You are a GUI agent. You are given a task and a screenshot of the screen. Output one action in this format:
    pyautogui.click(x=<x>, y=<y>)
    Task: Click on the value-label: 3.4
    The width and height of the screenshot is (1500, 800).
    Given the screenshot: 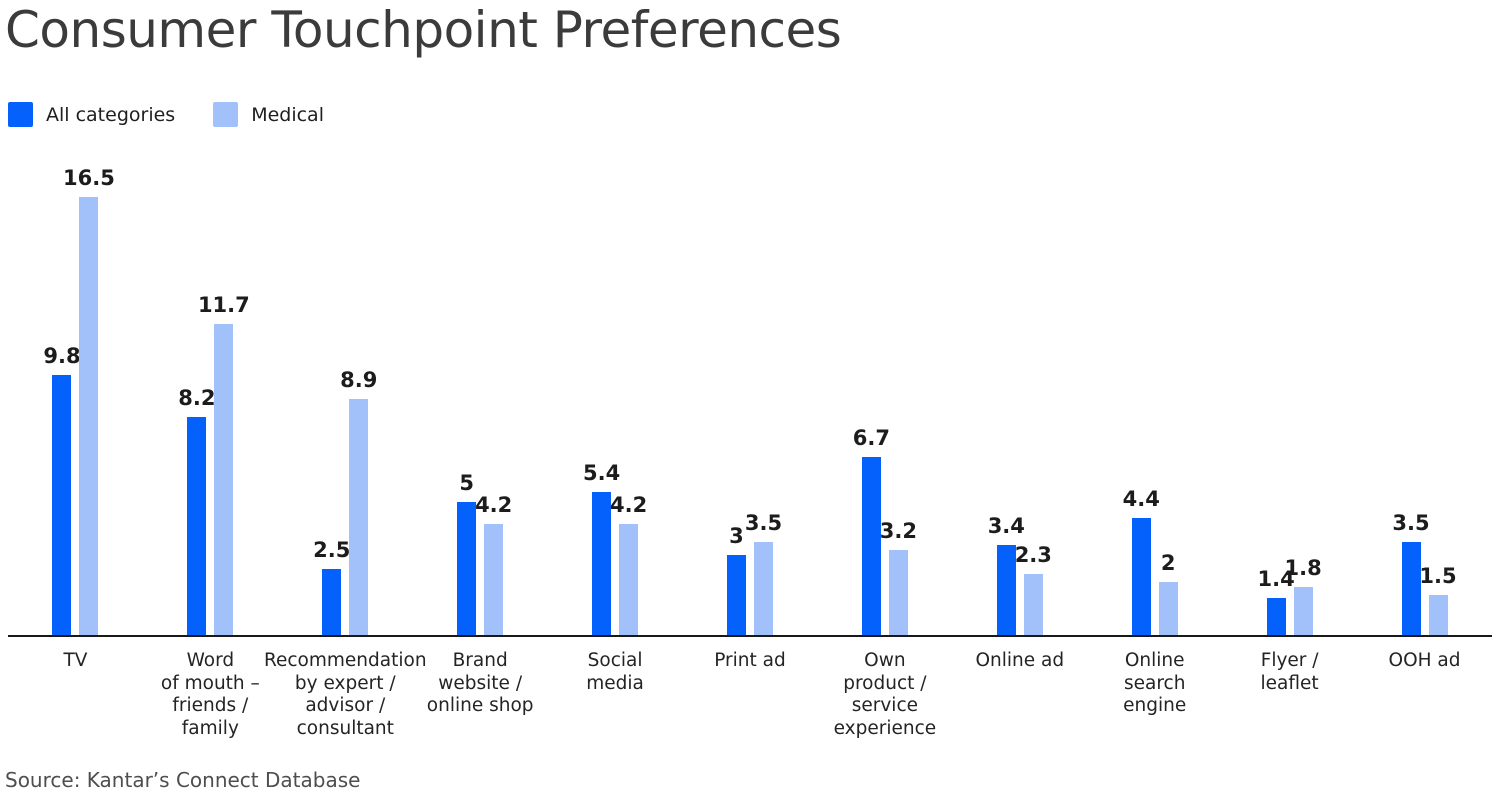 What is the action you would take?
    pyautogui.click(x=1006, y=525)
    